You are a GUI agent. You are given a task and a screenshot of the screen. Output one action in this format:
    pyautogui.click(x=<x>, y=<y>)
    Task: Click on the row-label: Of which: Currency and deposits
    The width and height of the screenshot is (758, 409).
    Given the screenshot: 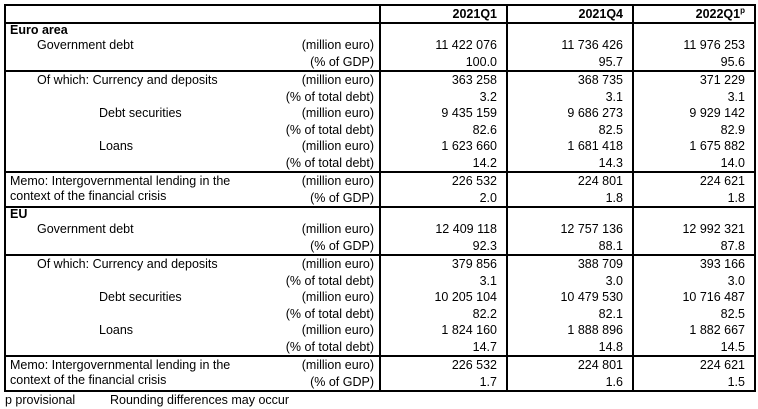 What is the action you would take?
    pyautogui.click(x=123, y=79)
    